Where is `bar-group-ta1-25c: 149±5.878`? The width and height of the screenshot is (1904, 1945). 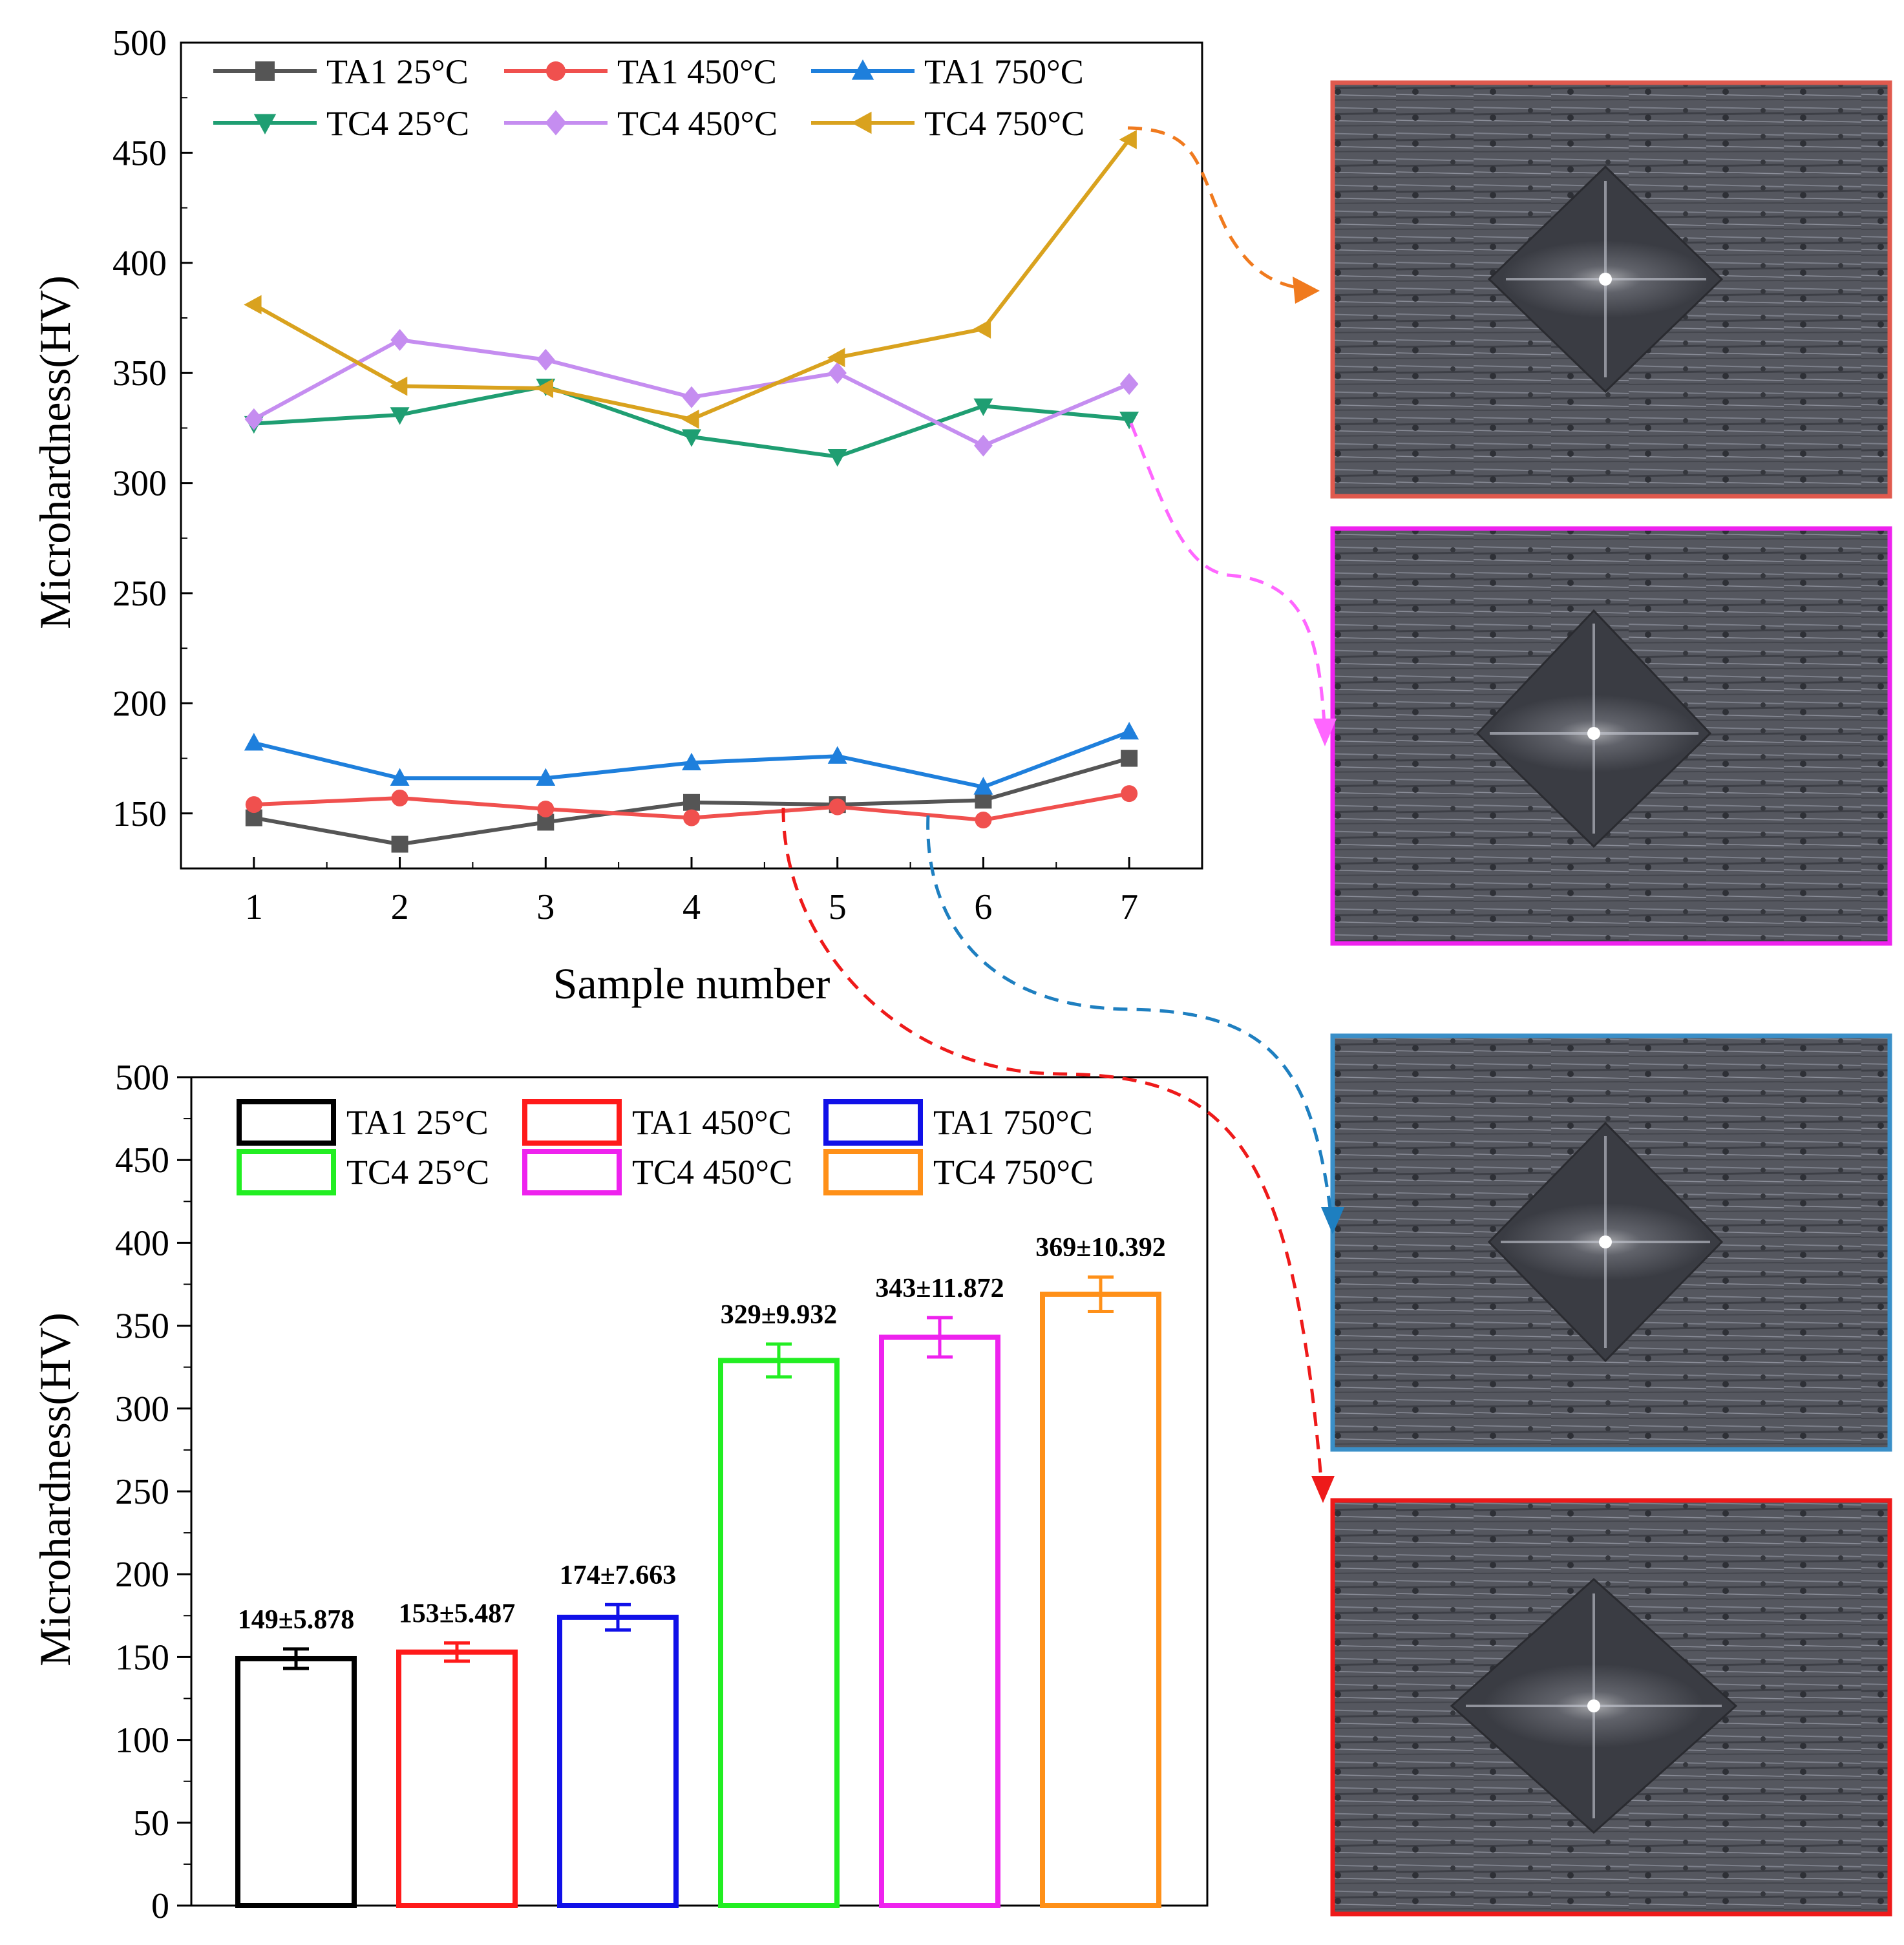 bar-group-ta1-25c: 149±5.878 is located at coordinates (296, 1757).